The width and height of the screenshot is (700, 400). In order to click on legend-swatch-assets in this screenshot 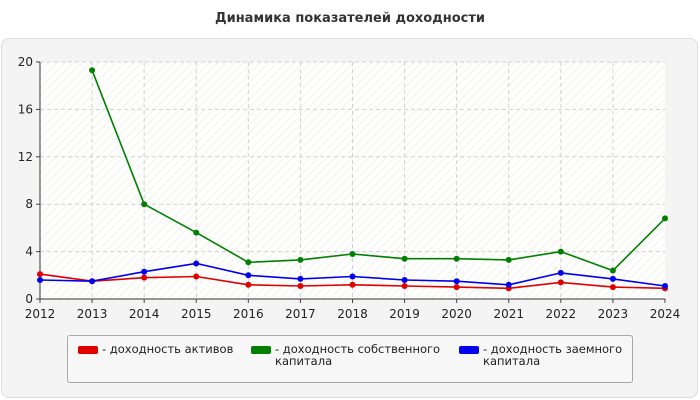, I will do `click(88, 350)`.